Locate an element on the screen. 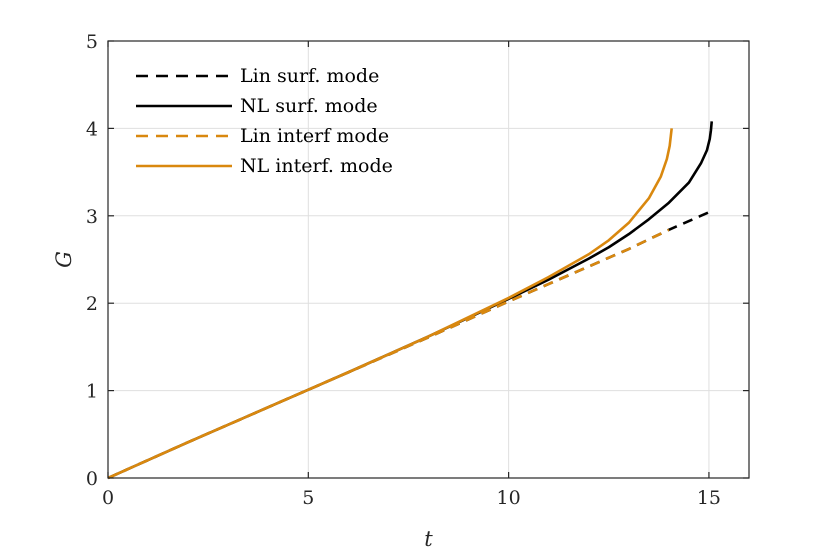 The width and height of the screenshot is (830, 557). y-tick-label: 0 is located at coordinates (92, 479).